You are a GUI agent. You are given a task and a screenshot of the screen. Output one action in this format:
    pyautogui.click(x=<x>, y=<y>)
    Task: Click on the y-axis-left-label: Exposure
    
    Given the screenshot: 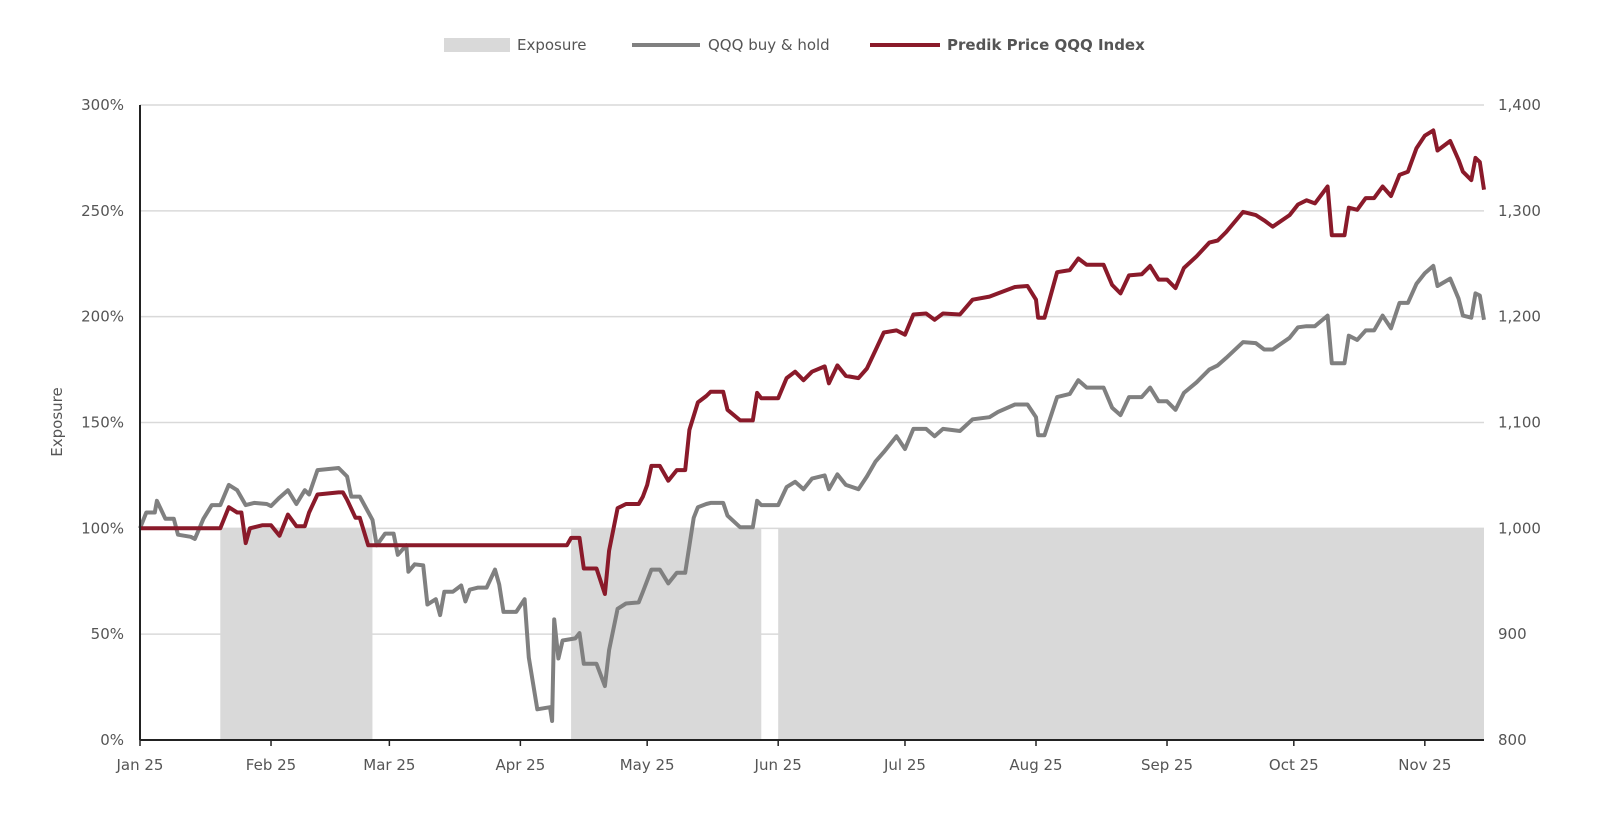 What is the action you would take?
    pyautogui.click(x=57, y=421)
    